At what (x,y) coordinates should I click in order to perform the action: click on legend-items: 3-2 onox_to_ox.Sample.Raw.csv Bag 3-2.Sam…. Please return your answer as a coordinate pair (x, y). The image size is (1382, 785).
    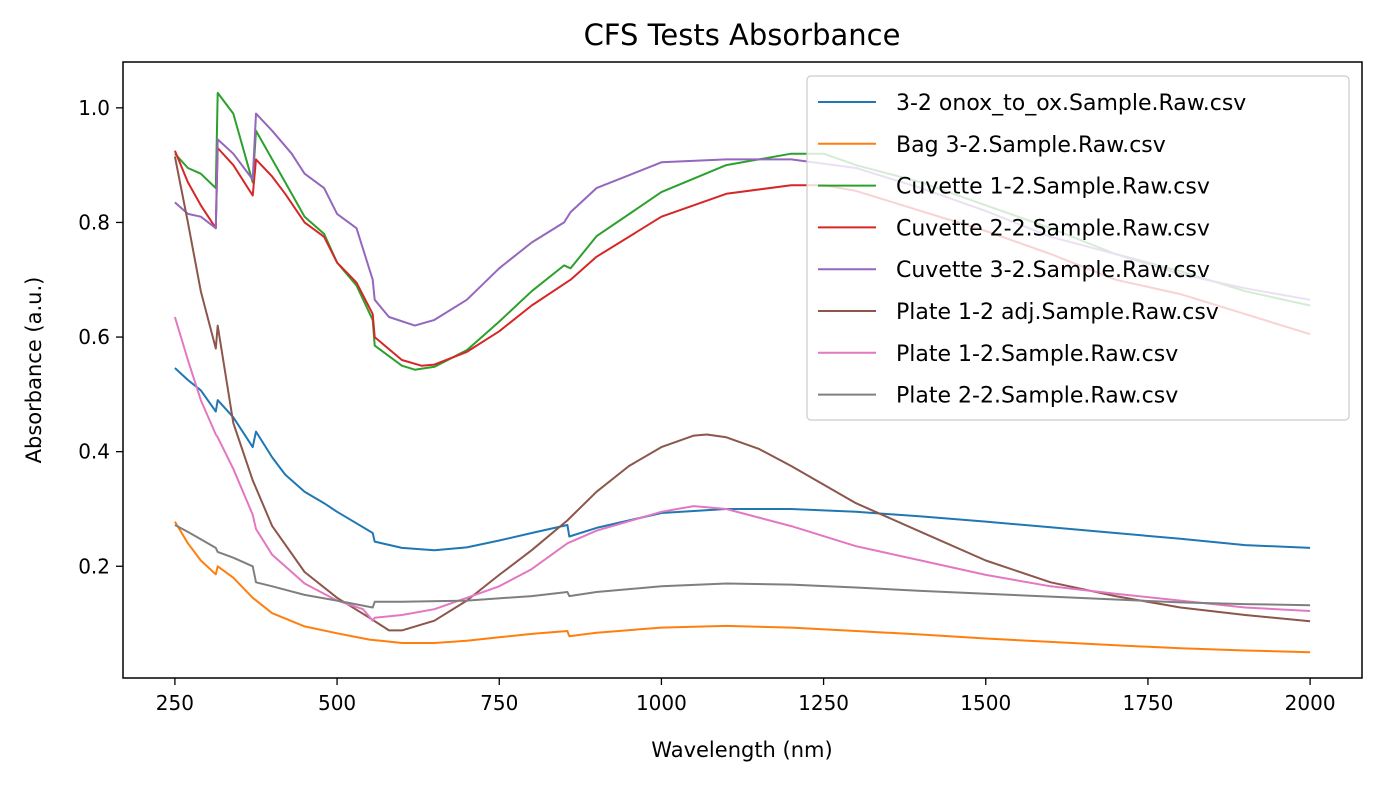
    Looking at the image, I should click on (1032, 250).